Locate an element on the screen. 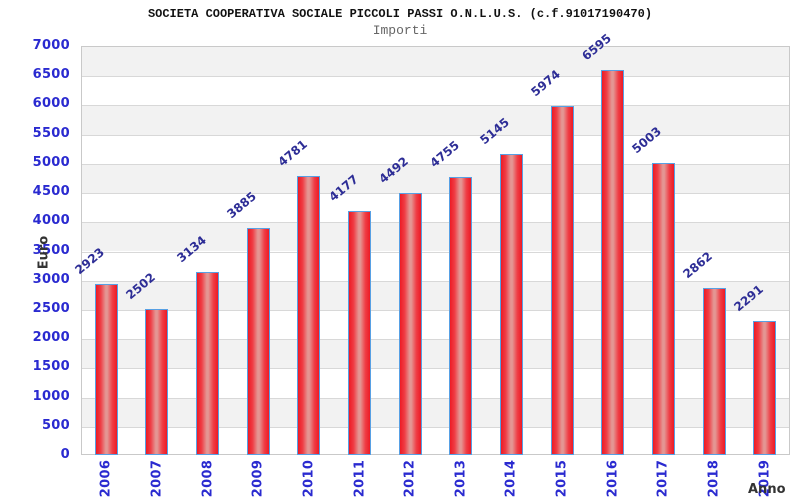 The width and height of the screenshot is (800, 500). bar-2011 is located at coordinates (359, 333).